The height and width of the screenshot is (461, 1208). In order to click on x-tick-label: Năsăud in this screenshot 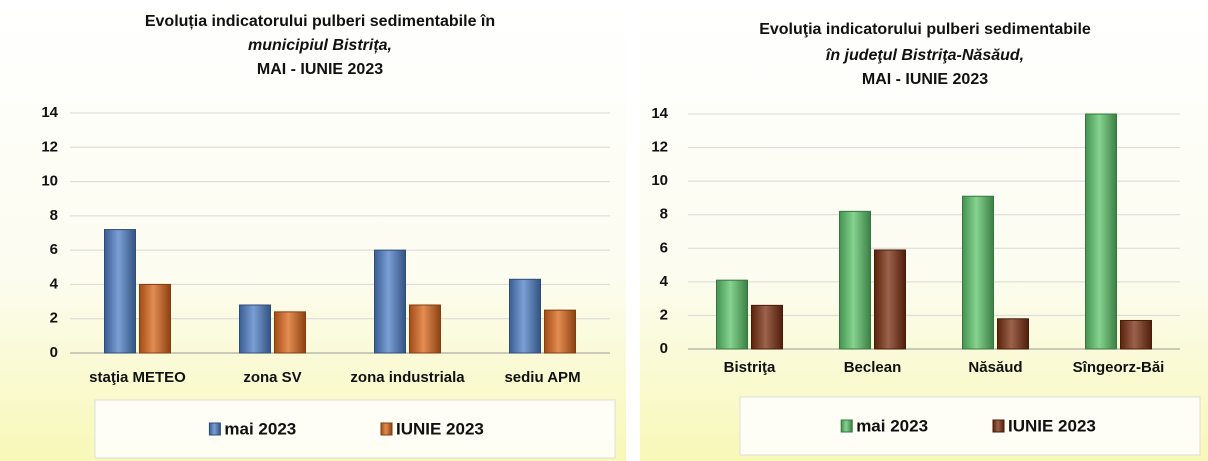, I will do `click(995, 367)`.